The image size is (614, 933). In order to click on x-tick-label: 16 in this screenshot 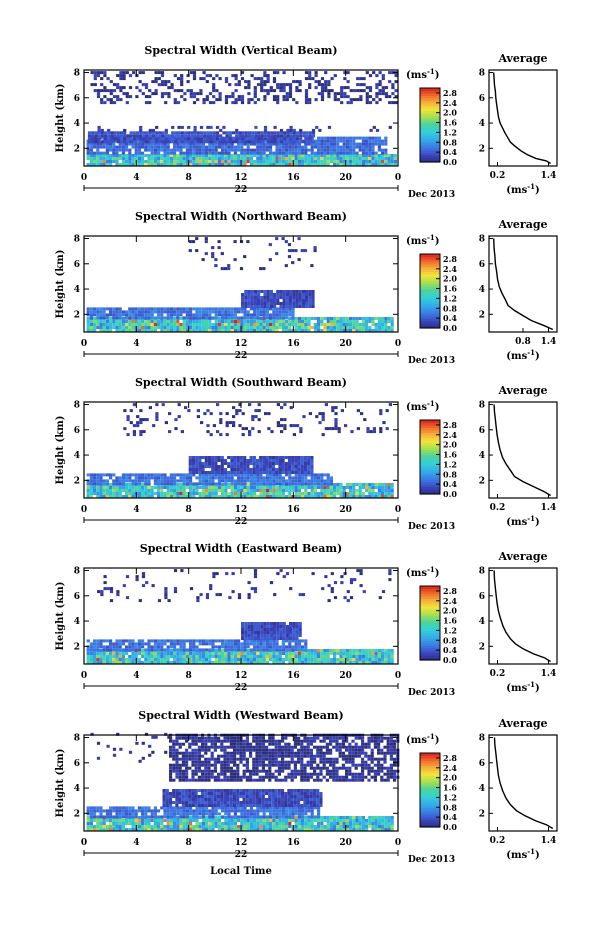, I will do `click(293, 178)`.